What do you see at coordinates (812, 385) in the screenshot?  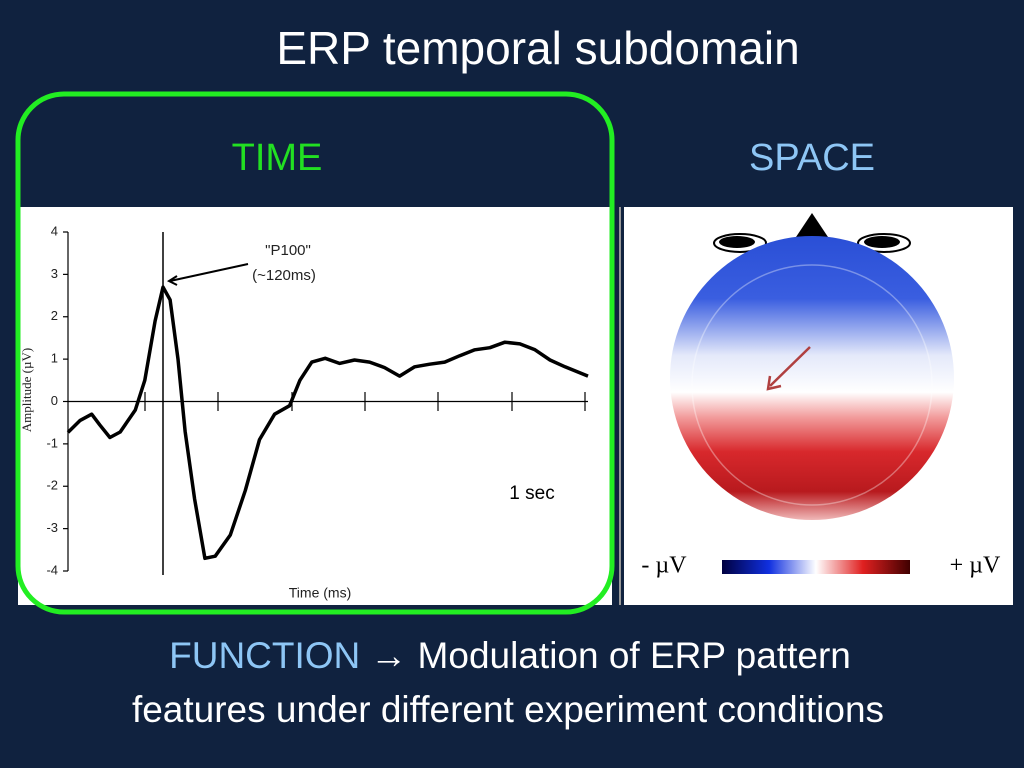 I see `scalp-ring` at bounding box center [812, 385].